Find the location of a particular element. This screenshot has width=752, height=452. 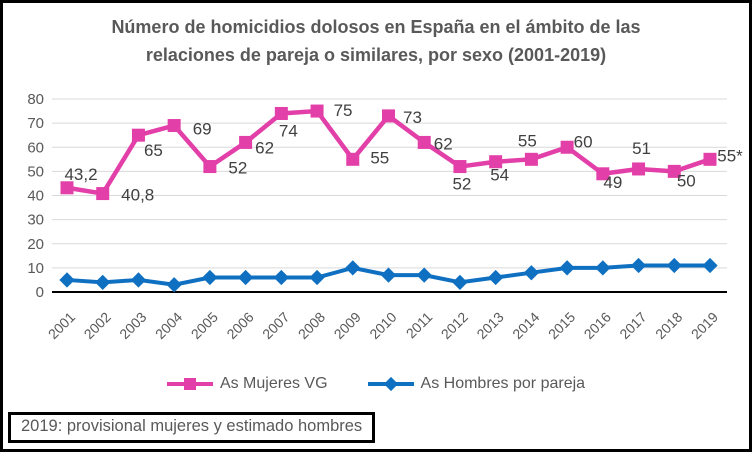

chart-legend: As Mujeres VG As Hombres por pareja is located at coordinates (376, 384).